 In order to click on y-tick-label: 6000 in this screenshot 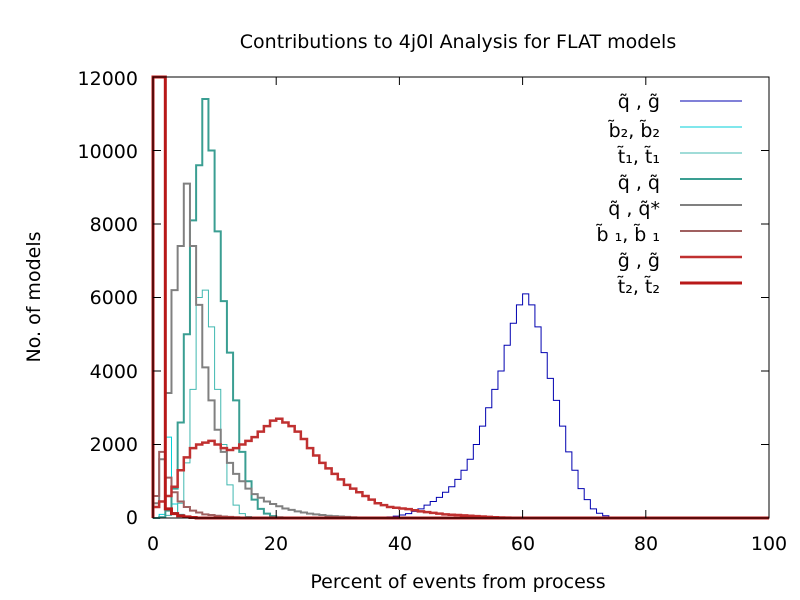, I will do `click(114, 298)`.